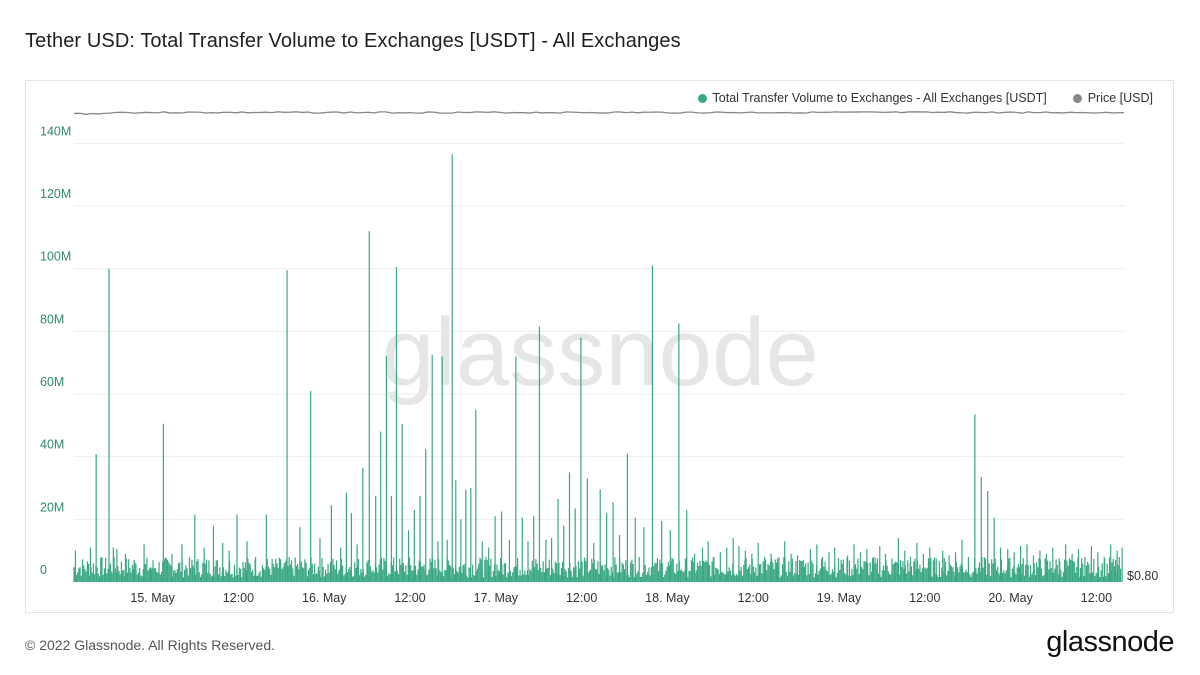 The width and height of the screenshot is (1200, 675). I want to click on legend-dot-price, so click(1077, 98).